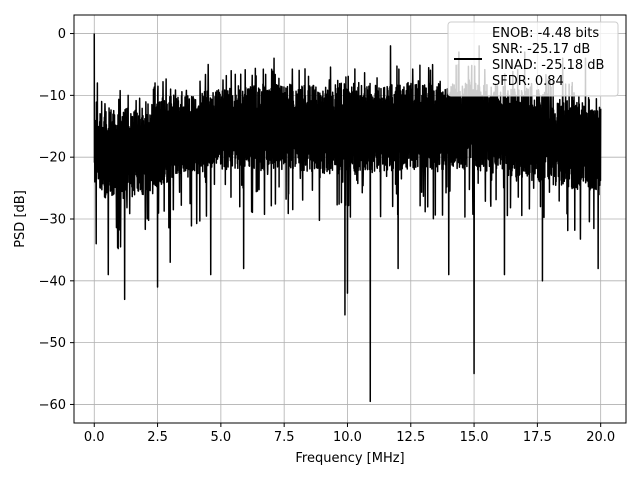  What do you see at coordinates (52, 158) in the screenshot?
I see `y-tick-label: −20` at bounding box center [52, 158].